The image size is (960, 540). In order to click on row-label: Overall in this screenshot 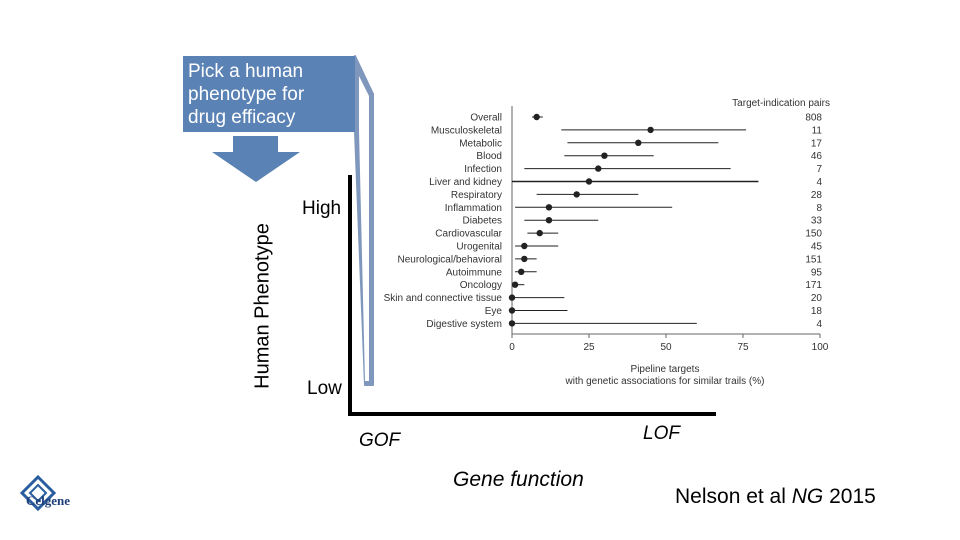, I will do `click(486, 118)`.